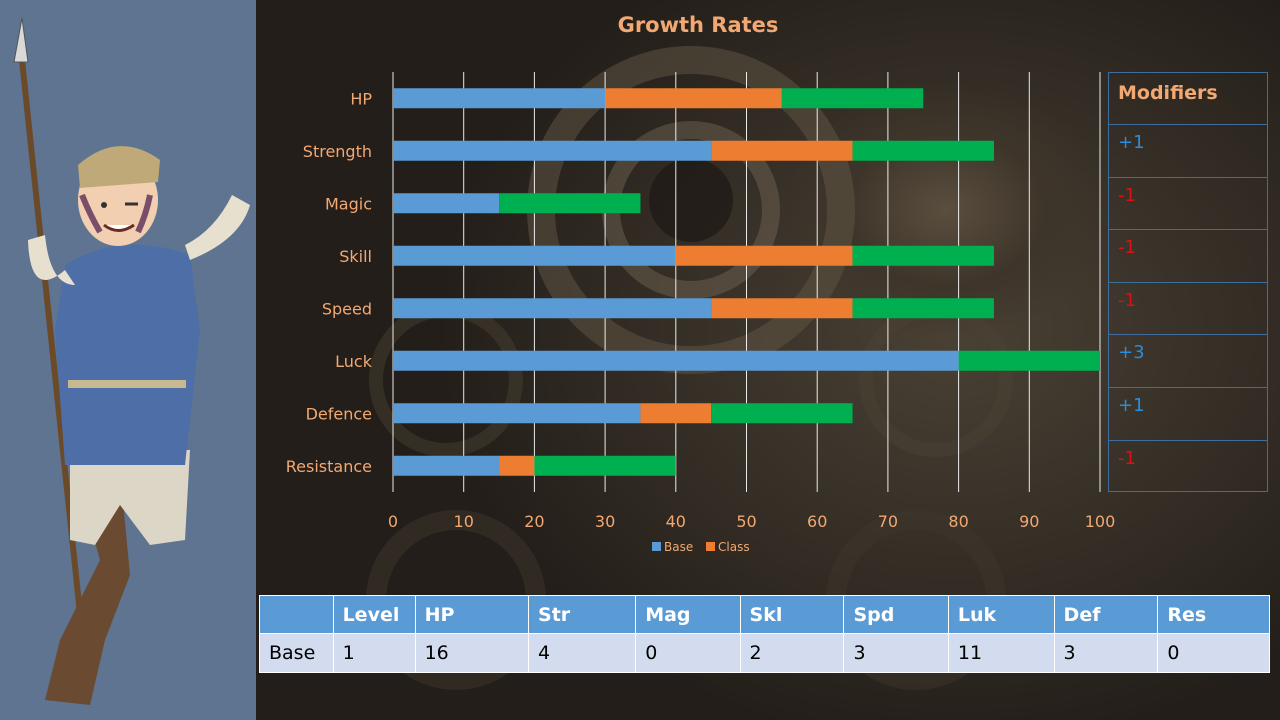  Describe the element at coordinates (782, 308) in the screenshot. I see `bar-speed-class` at that location.